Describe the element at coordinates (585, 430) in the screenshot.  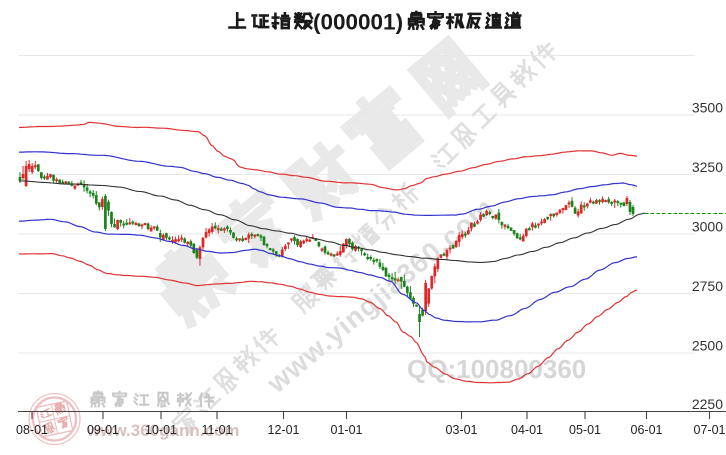
I see `svg-text: 05-01` at that location.